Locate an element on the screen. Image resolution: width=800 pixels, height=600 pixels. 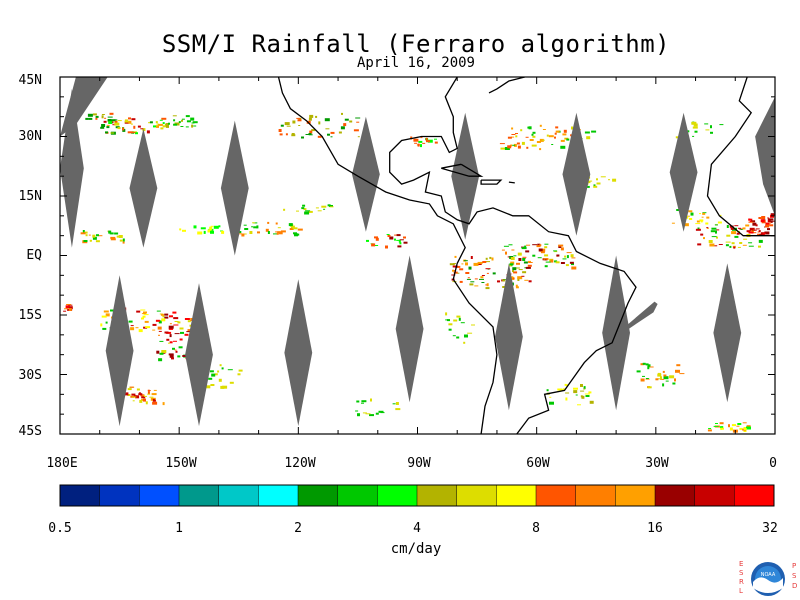
no-data-swath-gap is located at coordinates (298, 353).